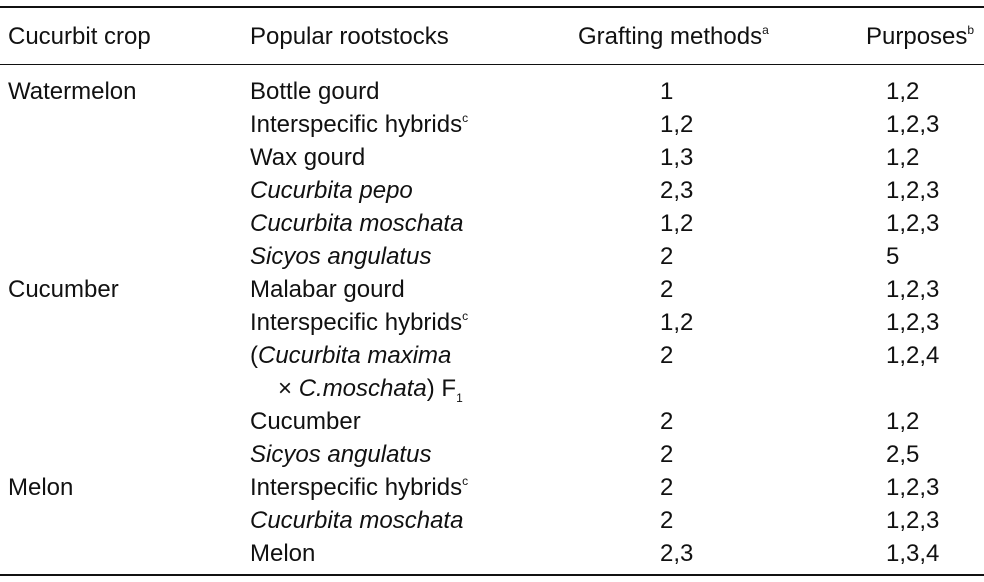 This screenshot has width=984, height=582. What do you see at coordinates (370, 390) in the screenshot?
I see `rootstock-cell-continuation: × C.moschata) F1` at bounding box center [370, 390].